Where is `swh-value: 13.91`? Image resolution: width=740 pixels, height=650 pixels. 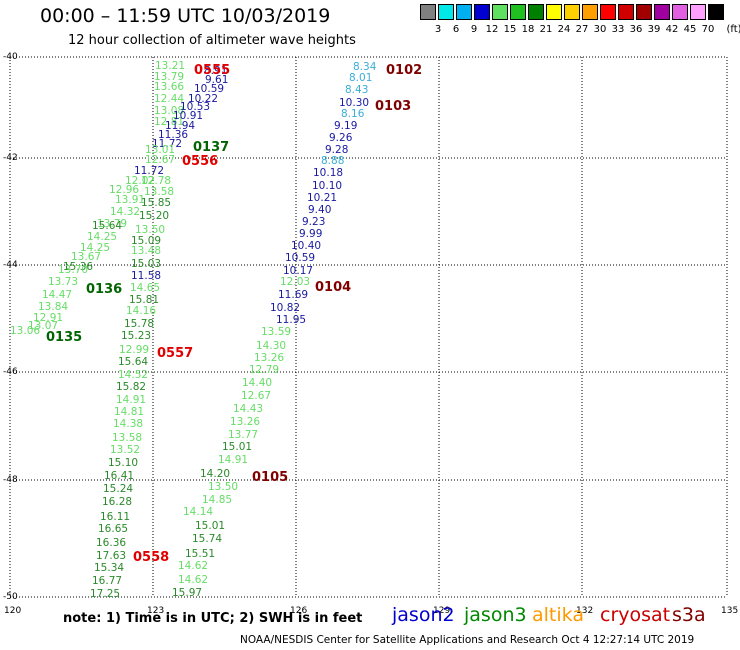 swh-value: 13.91 is located at coordinates (130, 200).